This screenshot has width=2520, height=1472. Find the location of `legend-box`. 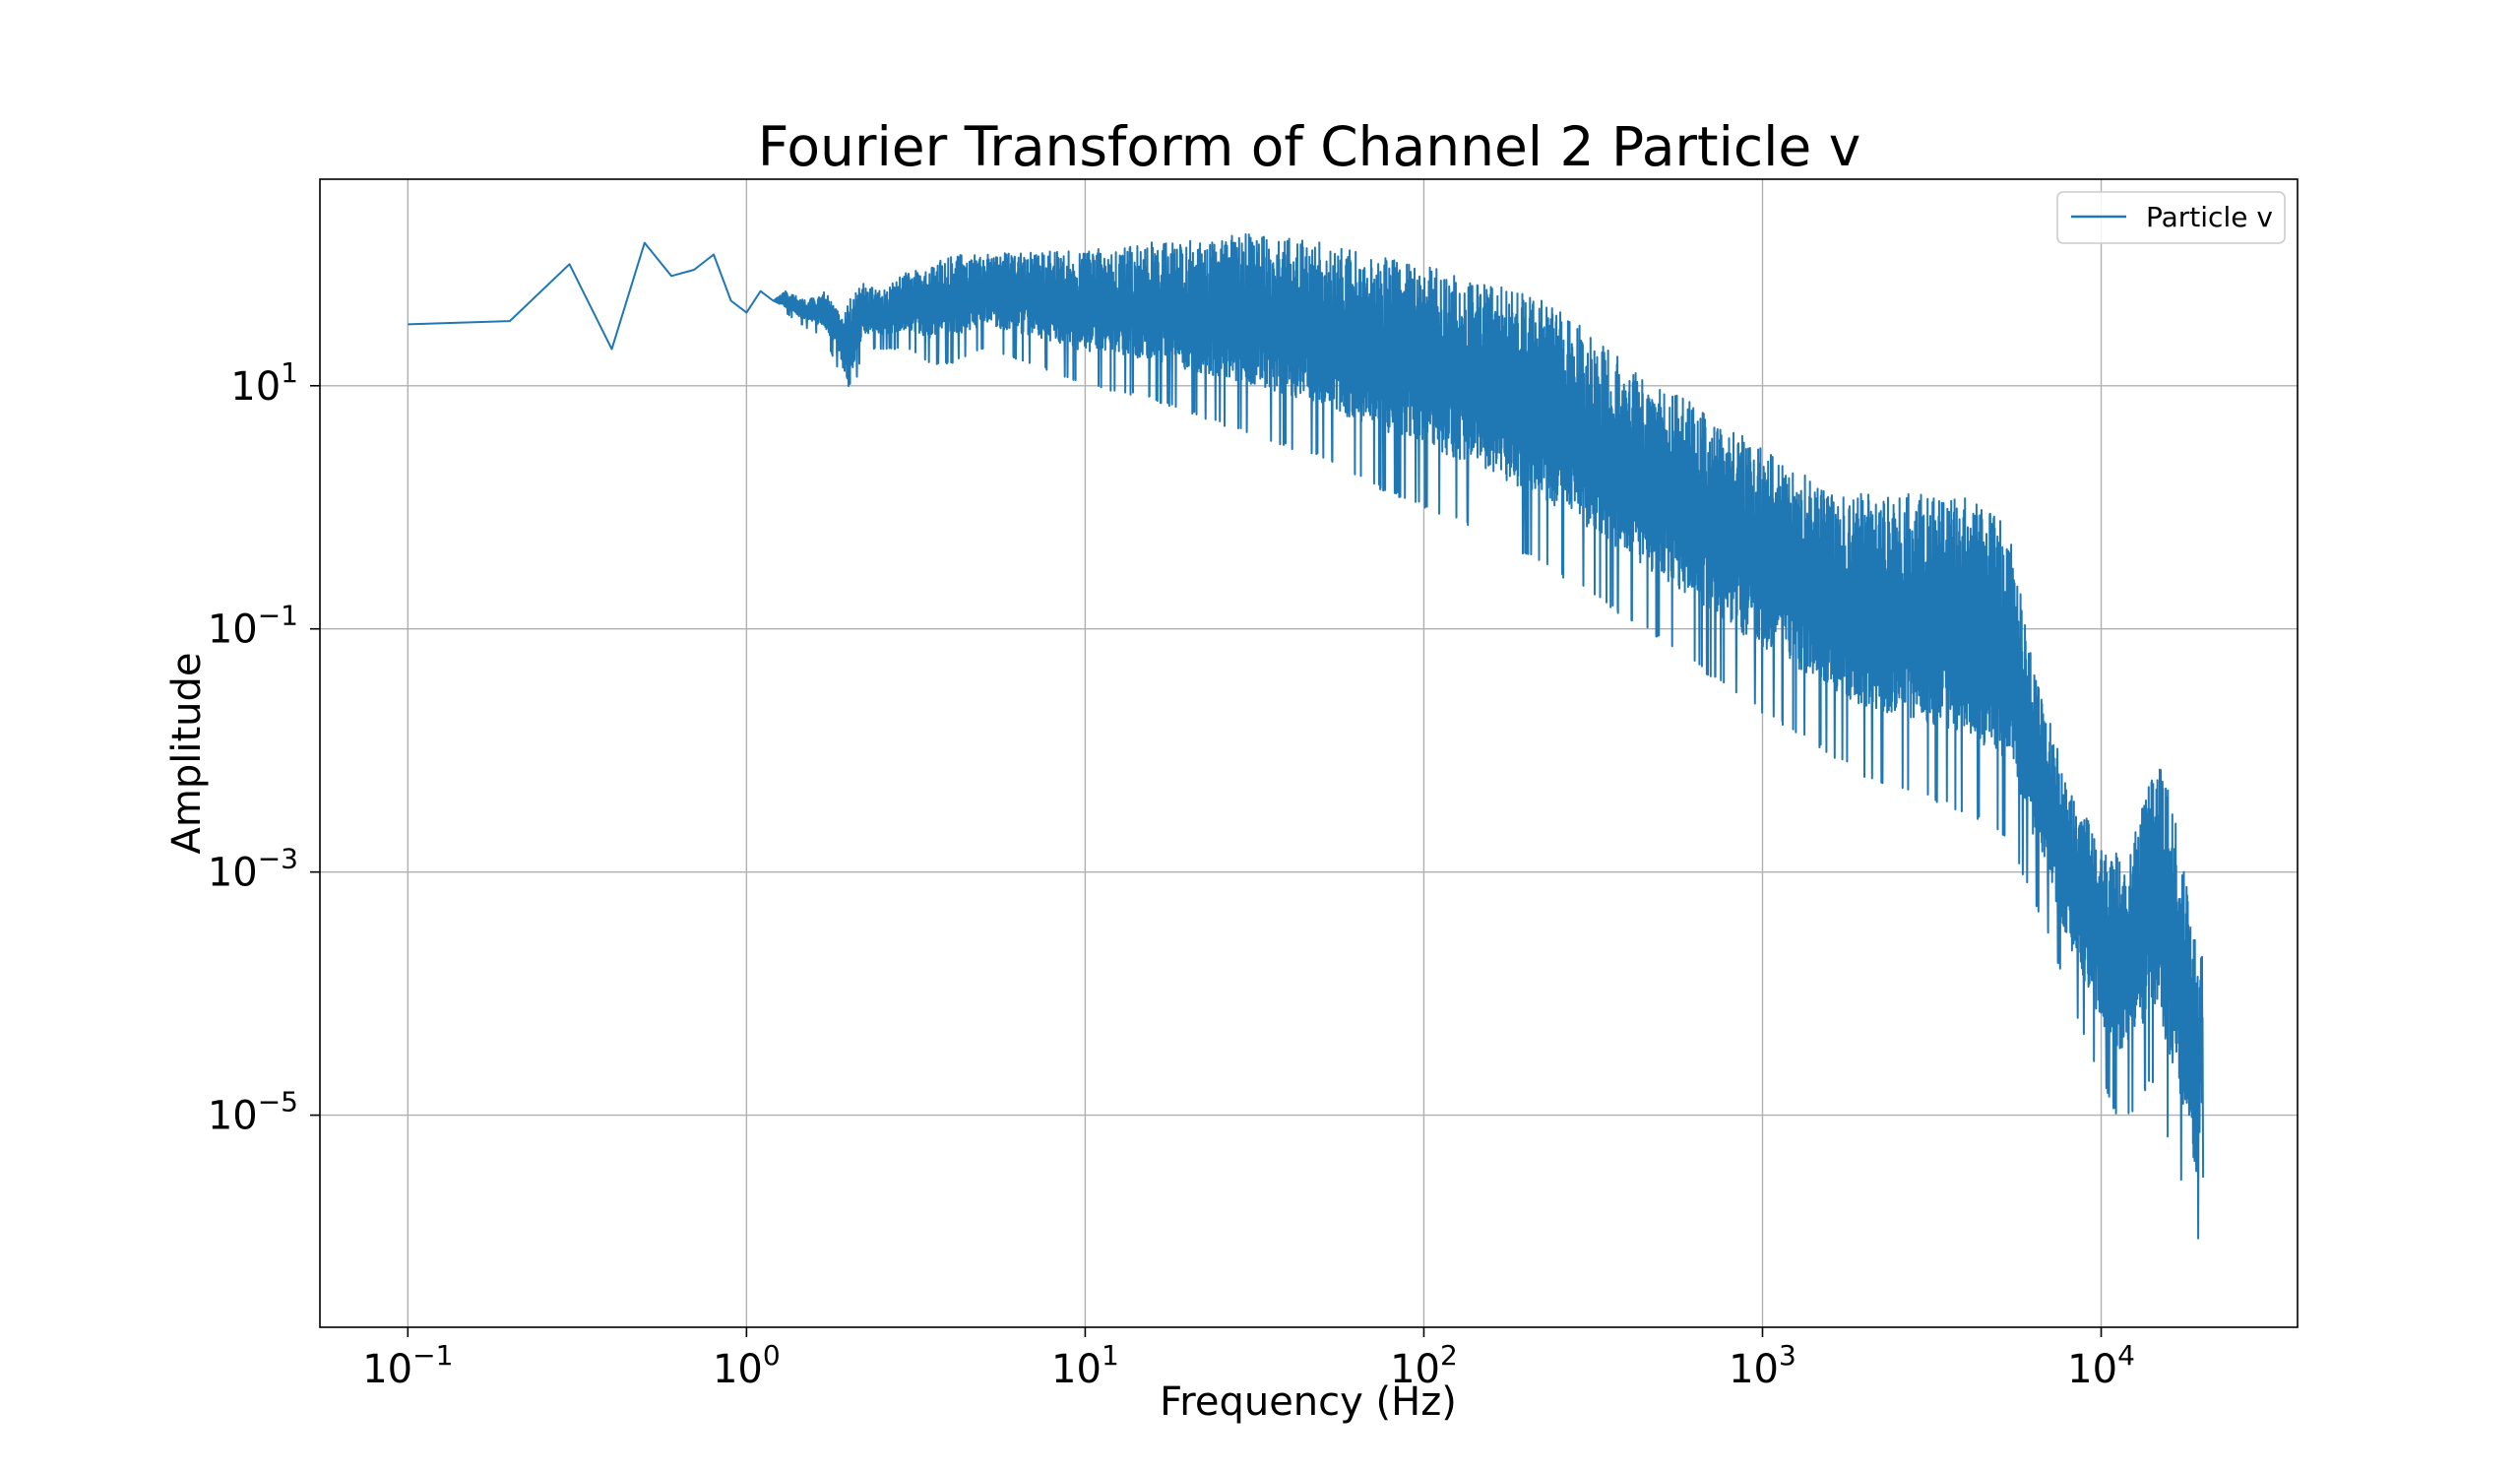

legend-box is located at coordinates (2171, 217).